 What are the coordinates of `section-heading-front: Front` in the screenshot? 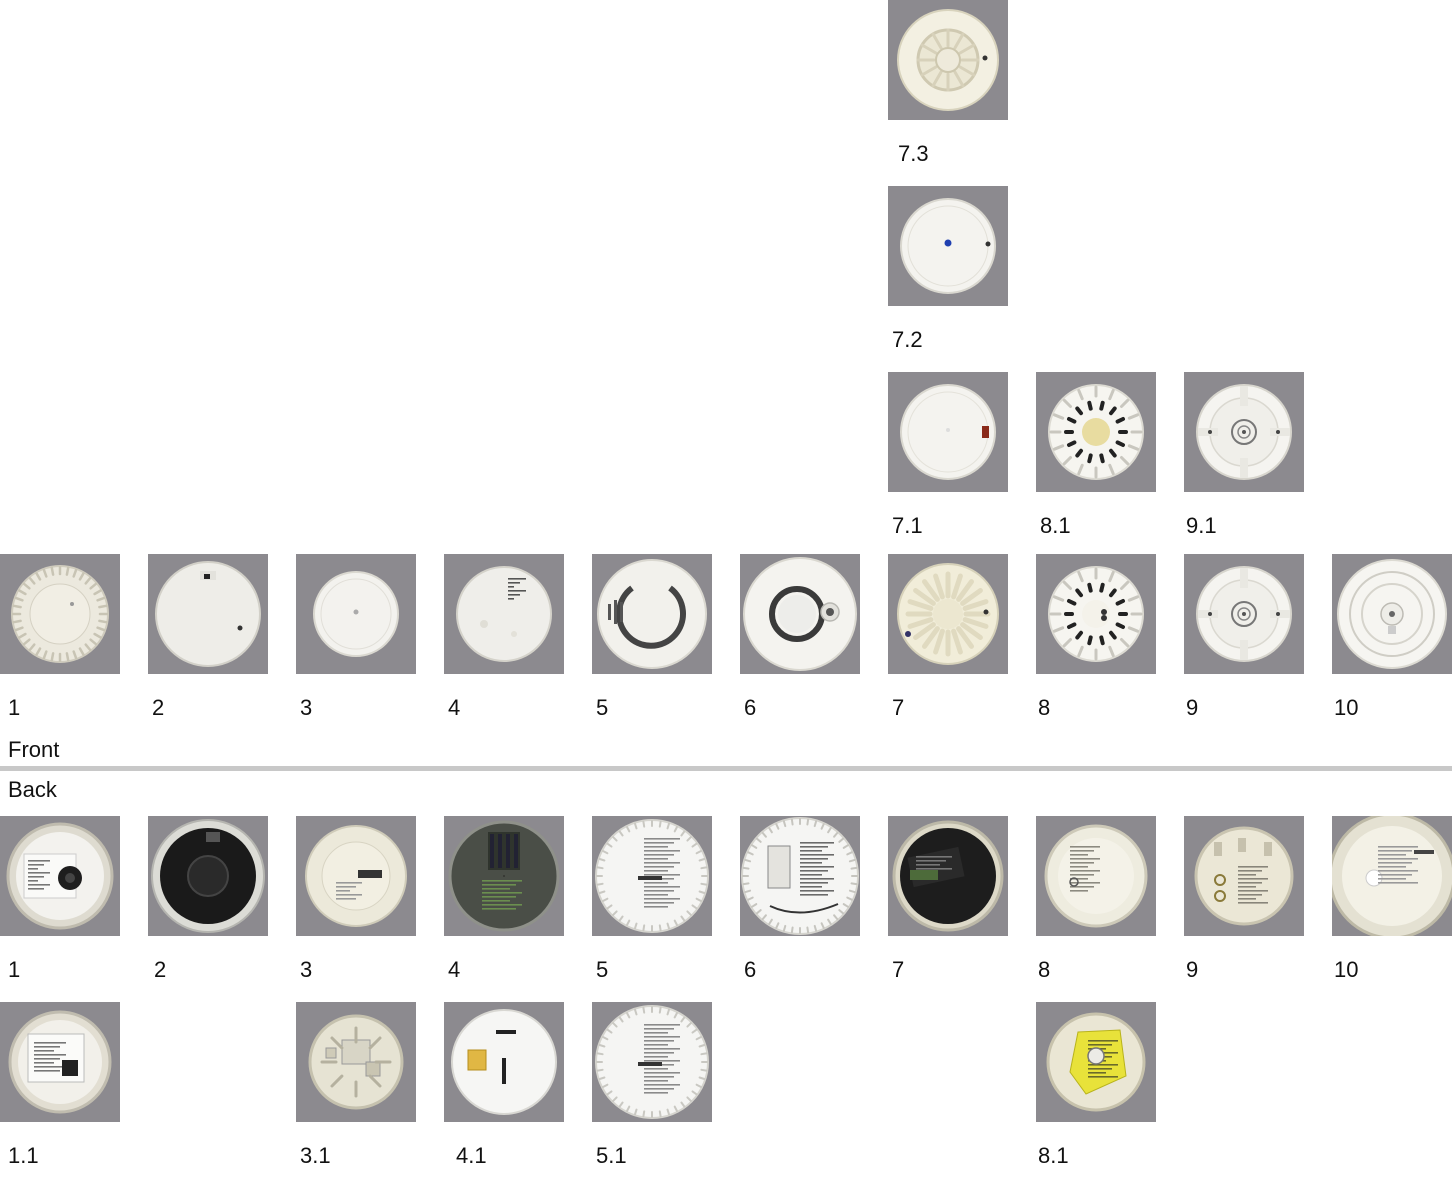 It's located at (34, 749).